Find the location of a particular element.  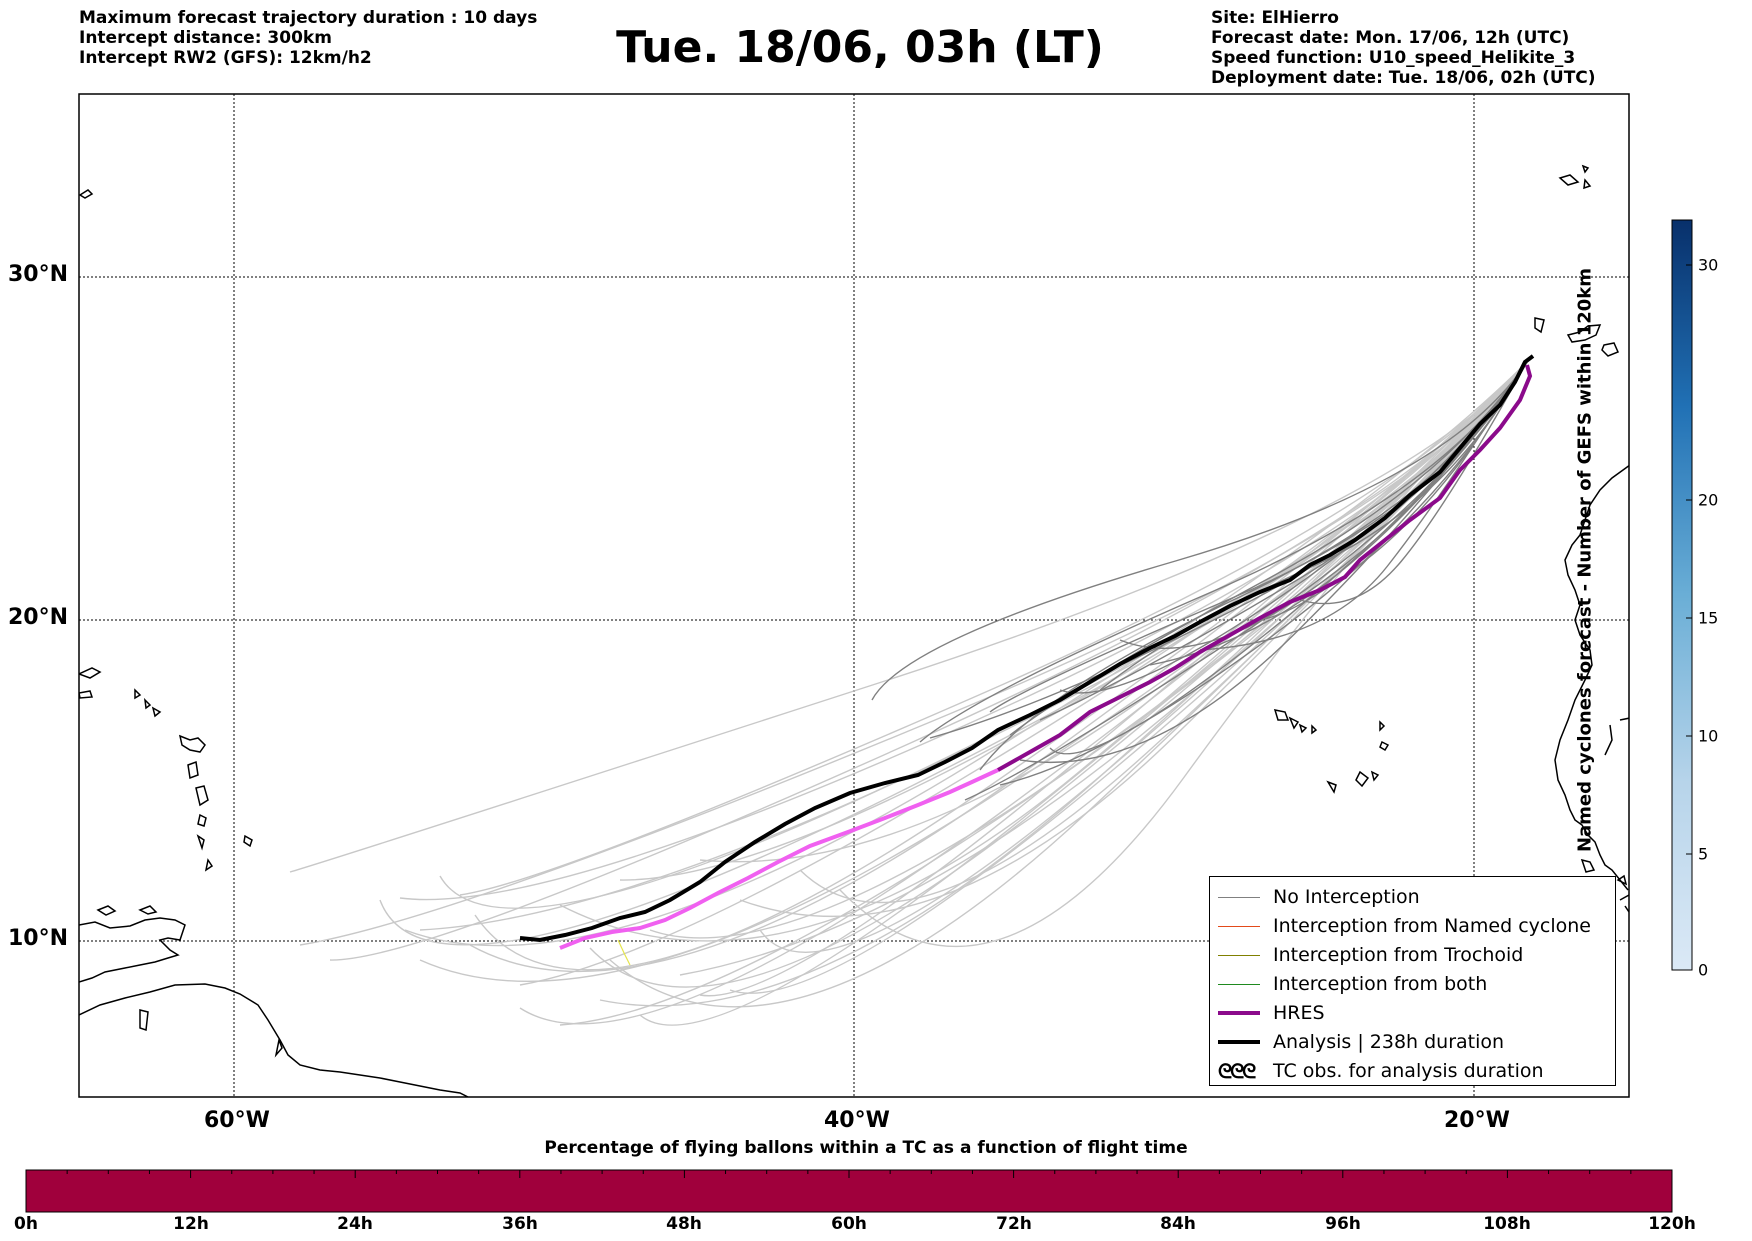

colorbar-tick-5: 5 is located at coordinates (1703, 854).